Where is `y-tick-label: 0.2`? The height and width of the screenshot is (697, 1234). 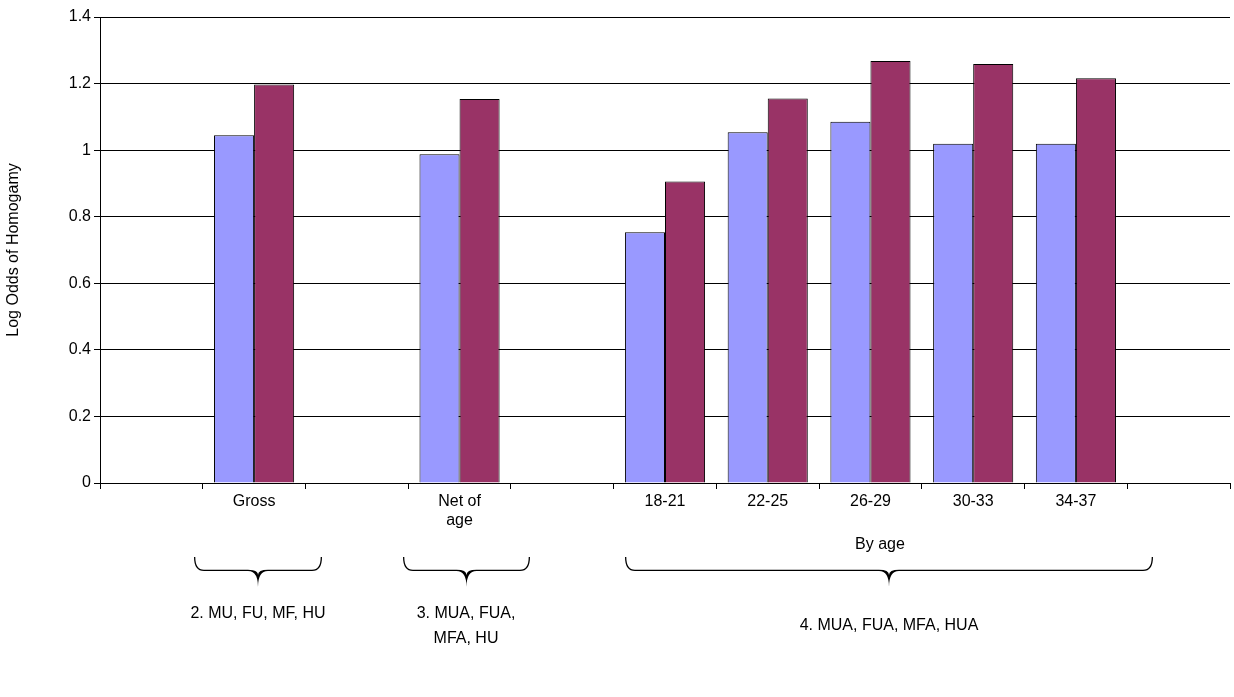 y-tick-label: 0.2 is located at coordinates (80, 415).